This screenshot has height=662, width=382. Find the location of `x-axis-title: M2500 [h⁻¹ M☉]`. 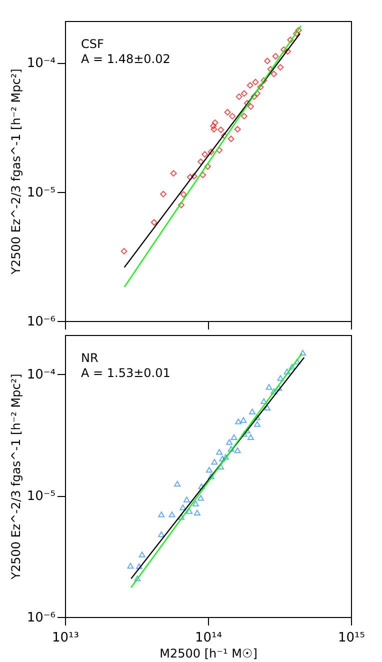

x-axis-title: M2500 [h⁻¹ M☉] is located at coordinates (209, 653).